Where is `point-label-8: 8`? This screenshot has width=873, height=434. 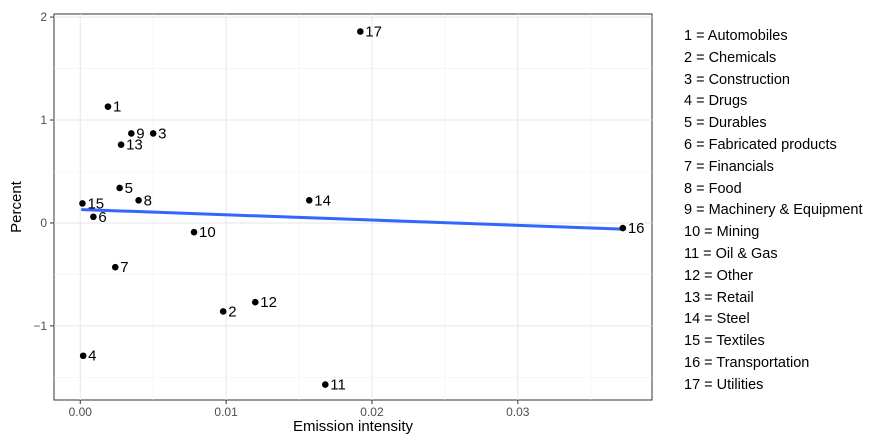
point-label-8: 8 is located at coordinates (148, 200).